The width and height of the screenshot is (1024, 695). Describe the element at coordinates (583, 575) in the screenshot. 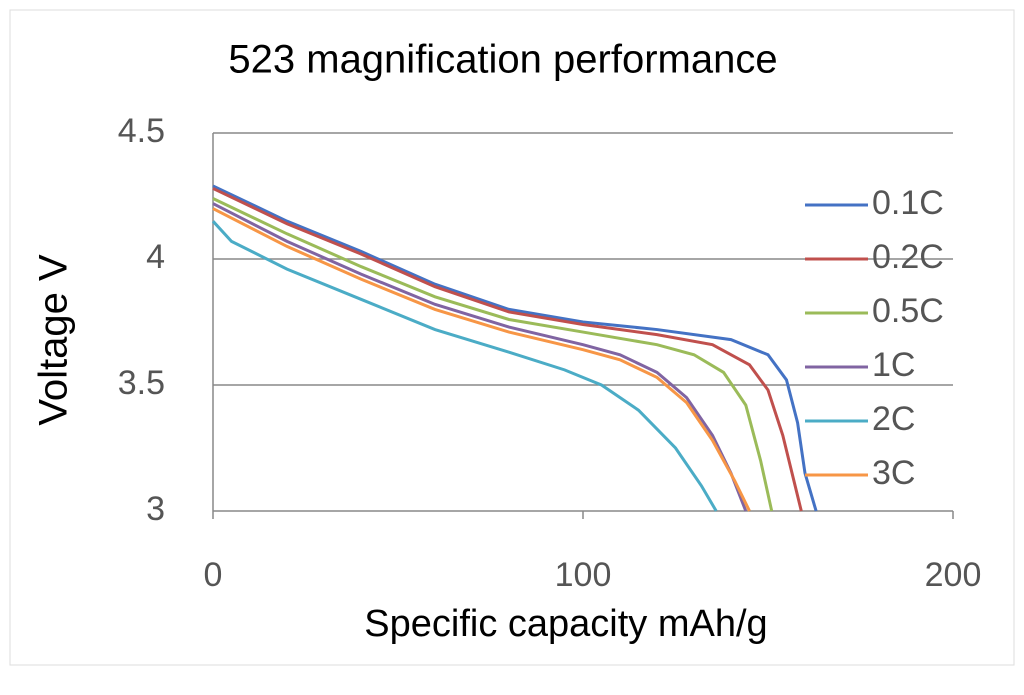

I see `x-tick-label: 100` at that location.